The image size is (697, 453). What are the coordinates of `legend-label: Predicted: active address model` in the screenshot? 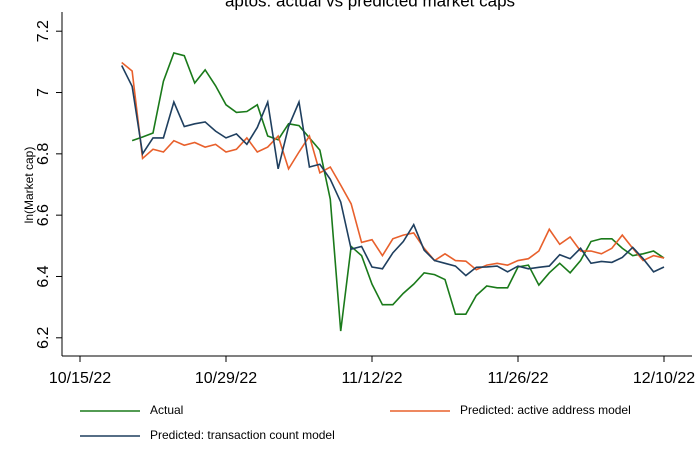 It's located at (545, 410).